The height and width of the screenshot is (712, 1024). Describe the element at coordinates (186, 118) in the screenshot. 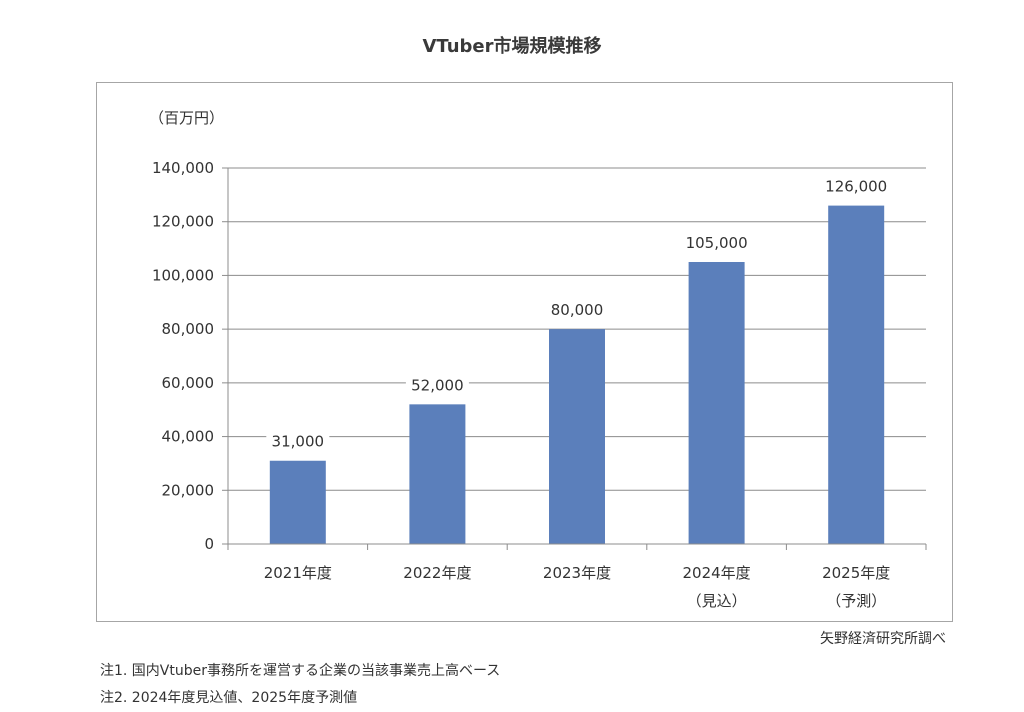

I see `y-axis-unit-label: （百万円）` at that location.